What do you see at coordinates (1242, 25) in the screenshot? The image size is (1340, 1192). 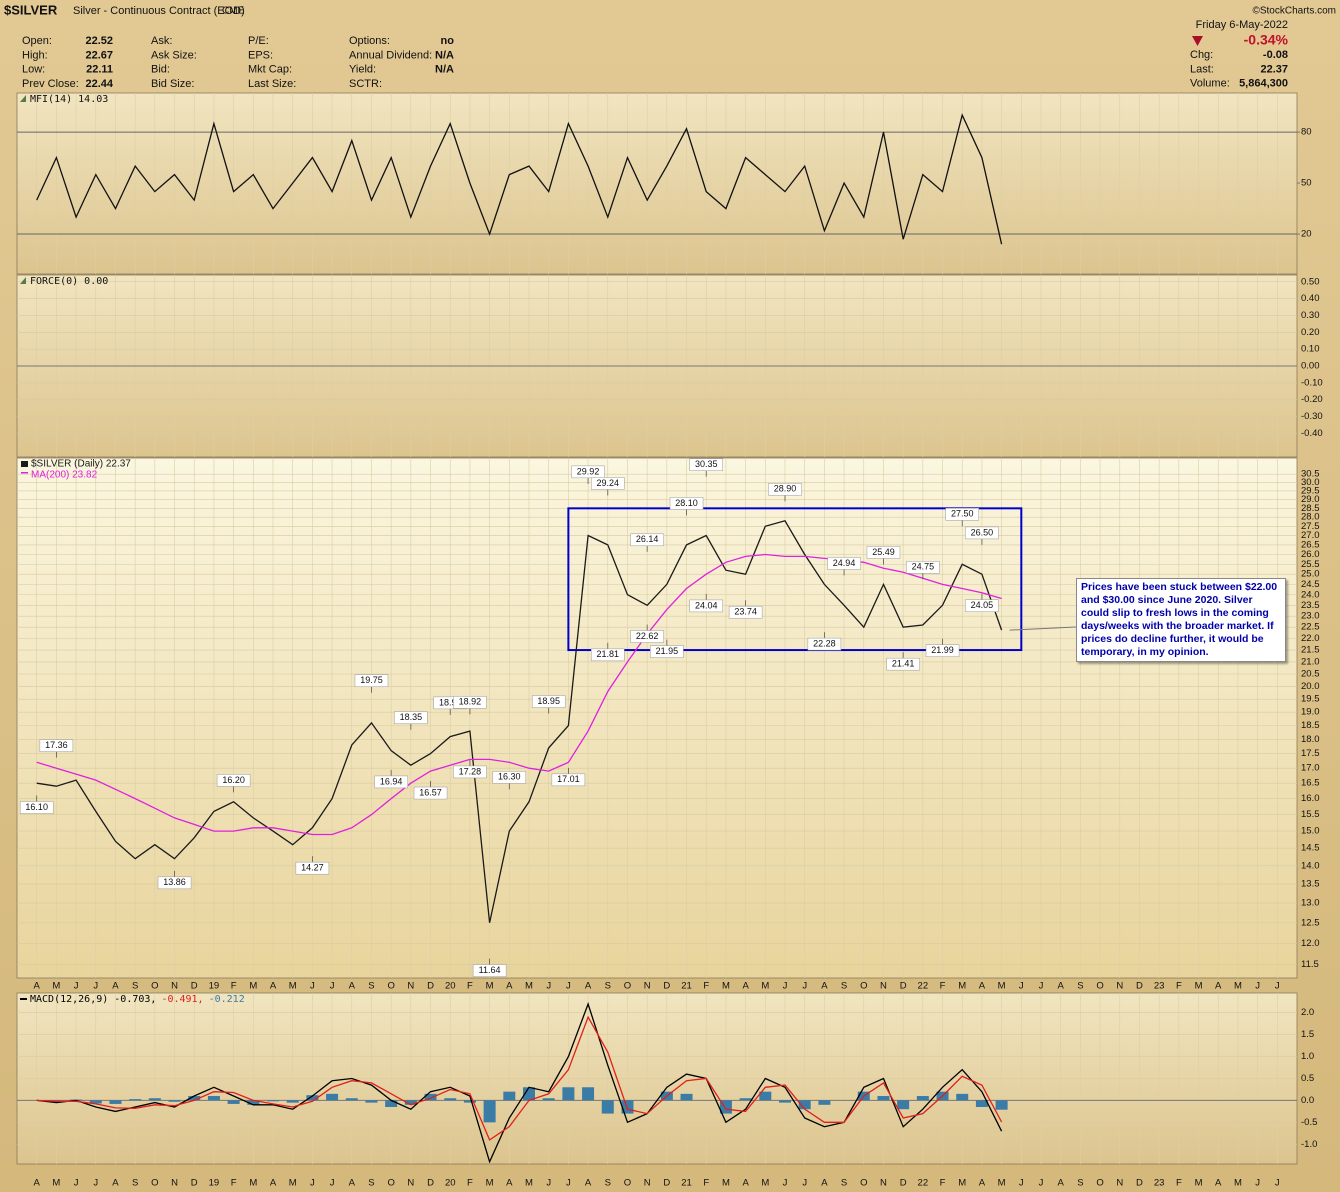 I see `quote-date: Friday 6-May-2022` at bounding box center [1242, 25].